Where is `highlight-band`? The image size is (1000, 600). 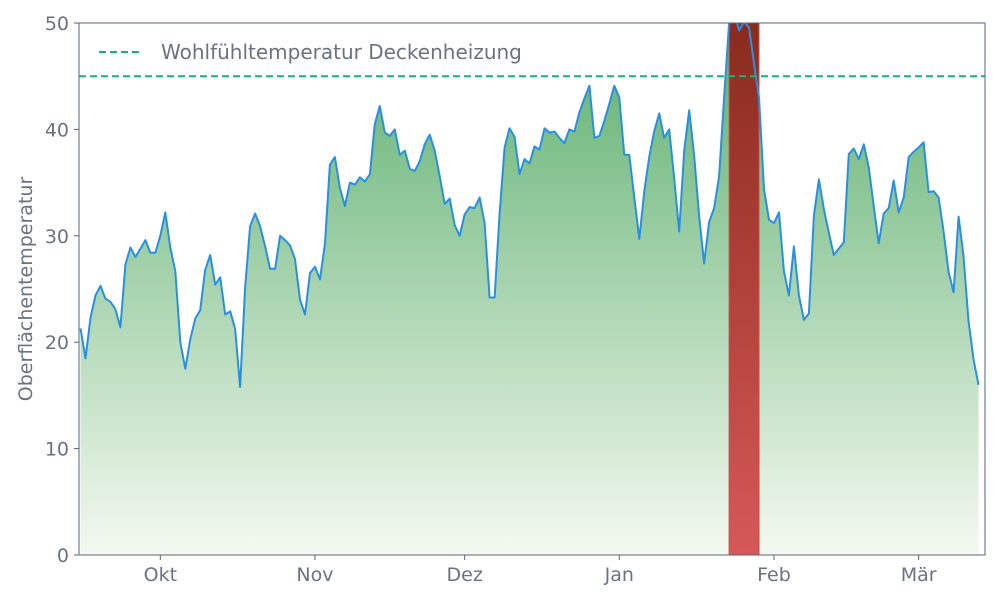
highlight-band is located at coordinates (744, 289).